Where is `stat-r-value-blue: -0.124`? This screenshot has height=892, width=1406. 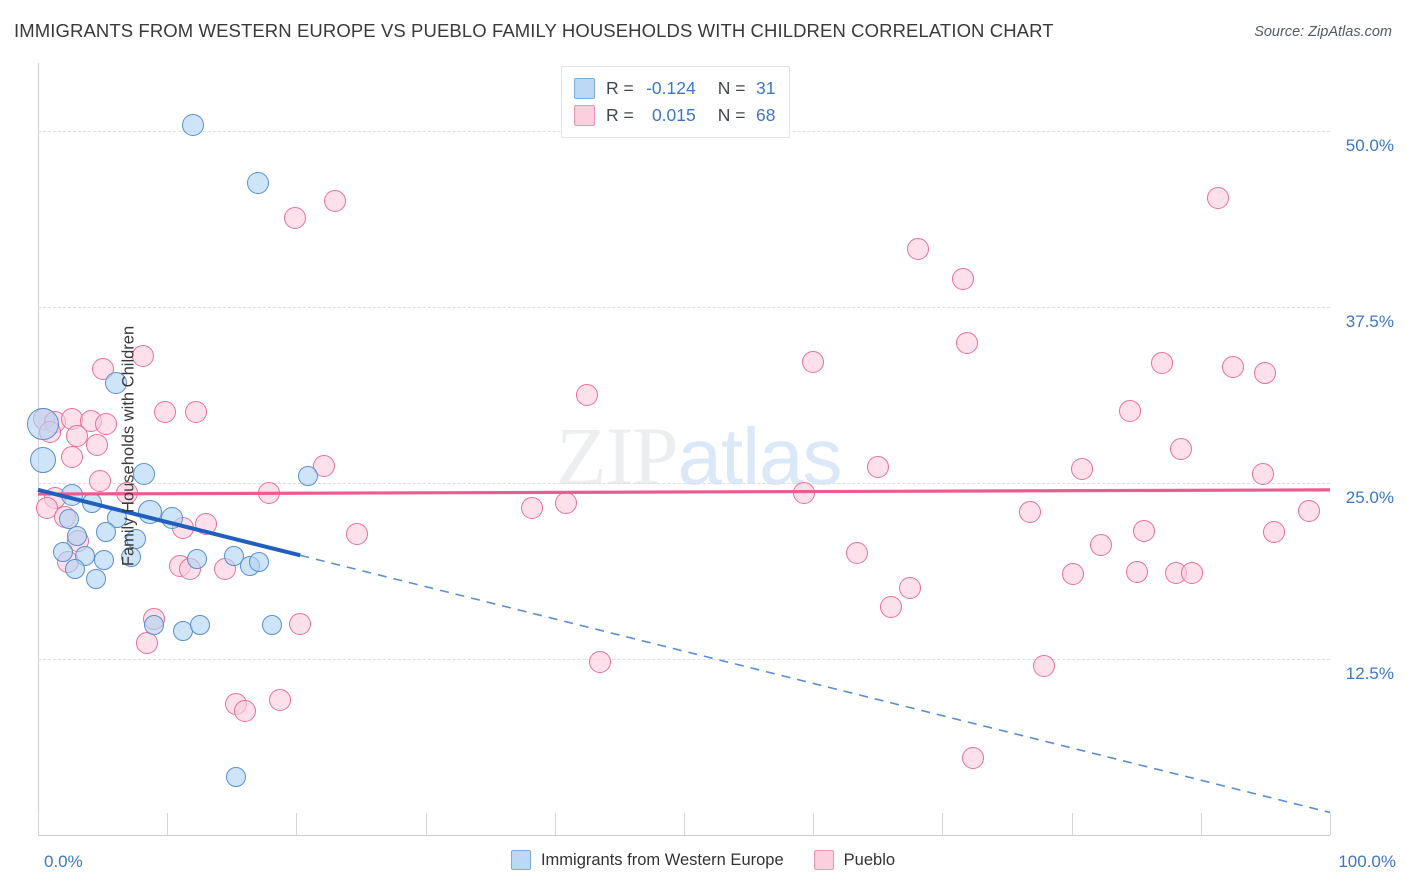
stat-r-value-blue: -0.124 is located at coordinates (671, 88).